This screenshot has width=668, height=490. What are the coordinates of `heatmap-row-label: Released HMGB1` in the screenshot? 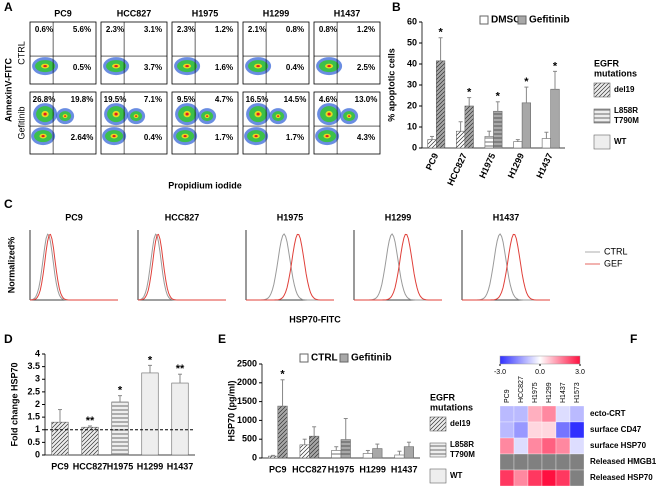 It's located at (623, 461).